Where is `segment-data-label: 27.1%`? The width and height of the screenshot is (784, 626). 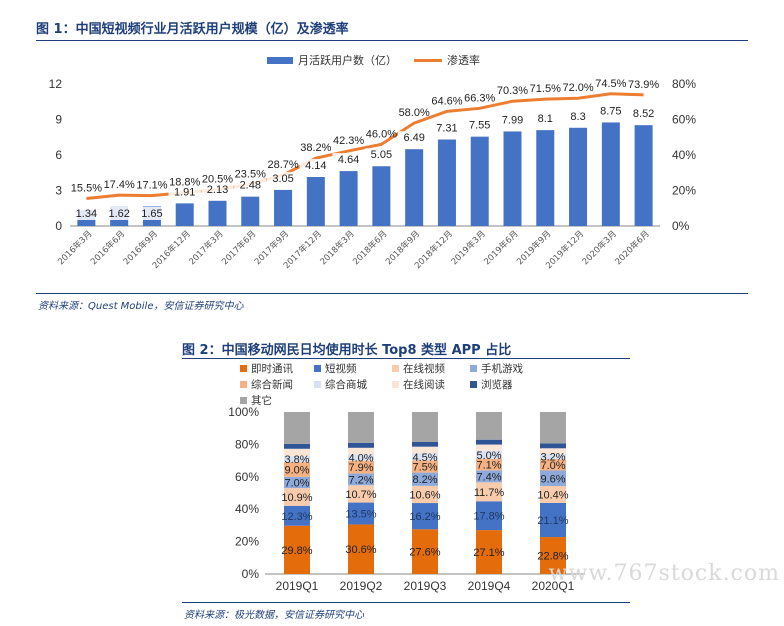
segment-data-label: 27.1% is located at coordinates (488, 553).